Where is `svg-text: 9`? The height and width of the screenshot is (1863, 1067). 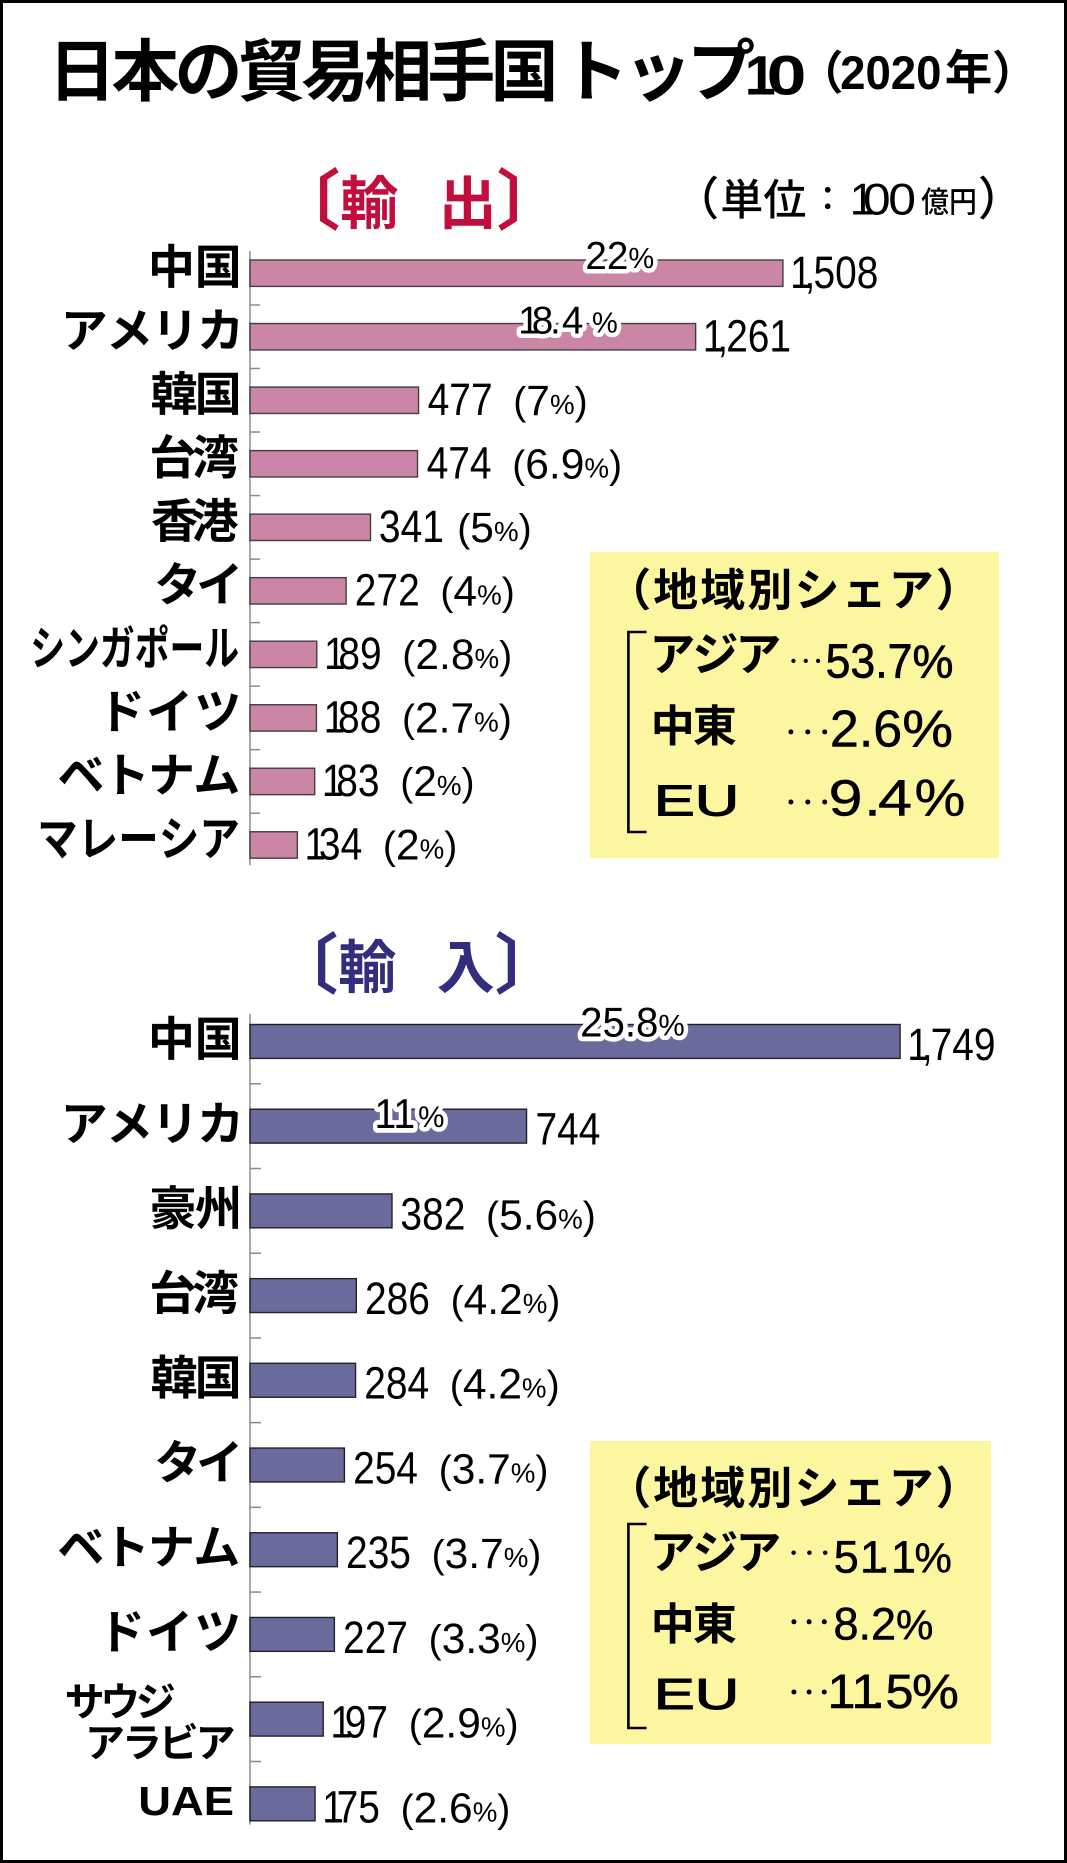 svg-text: 9 is located at coordinates (846, 797).